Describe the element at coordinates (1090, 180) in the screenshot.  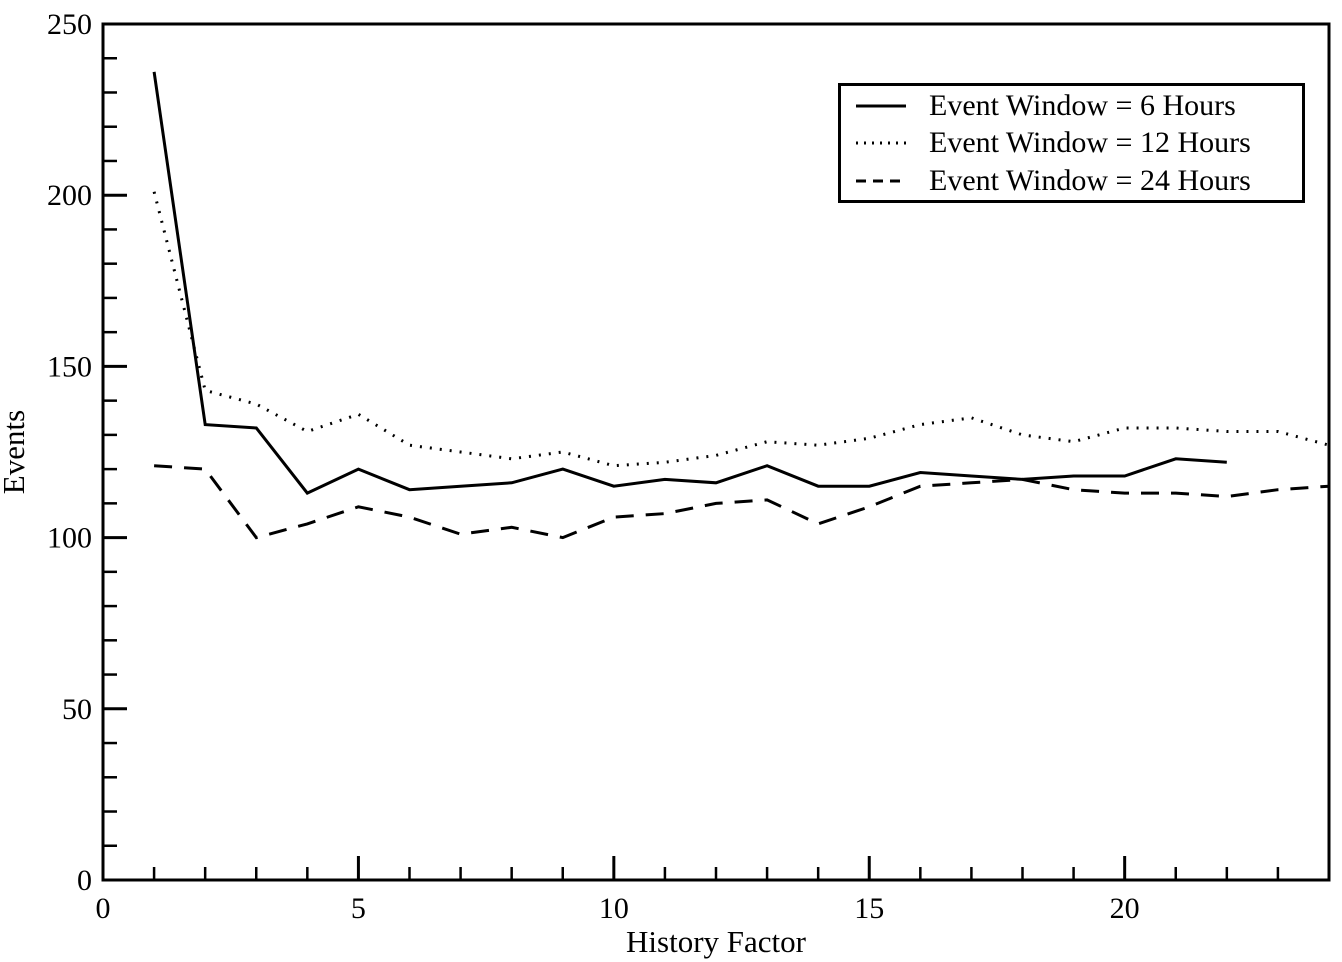
I see `legend-label: Event Window = 24 Hours` at that location.